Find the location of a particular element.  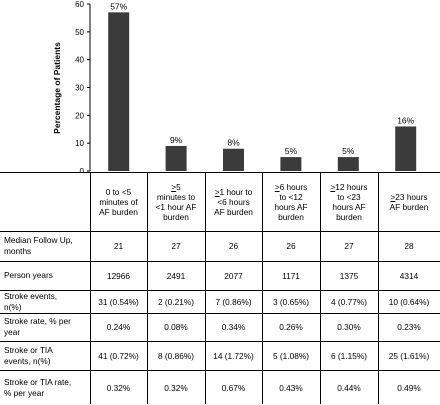

category-label-line: >5 is located at coordinates (176, 186).